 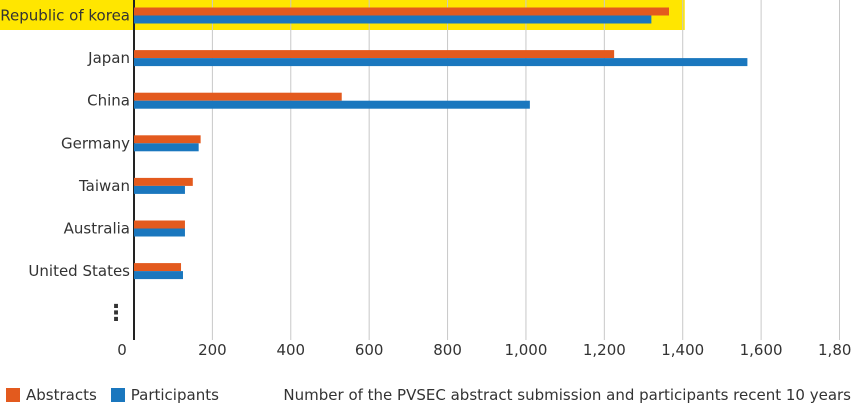 What do you see at coordinates (212, 350) in the screenshot?
I see `x-tick-label: 200` at bounding box center [212, 350].